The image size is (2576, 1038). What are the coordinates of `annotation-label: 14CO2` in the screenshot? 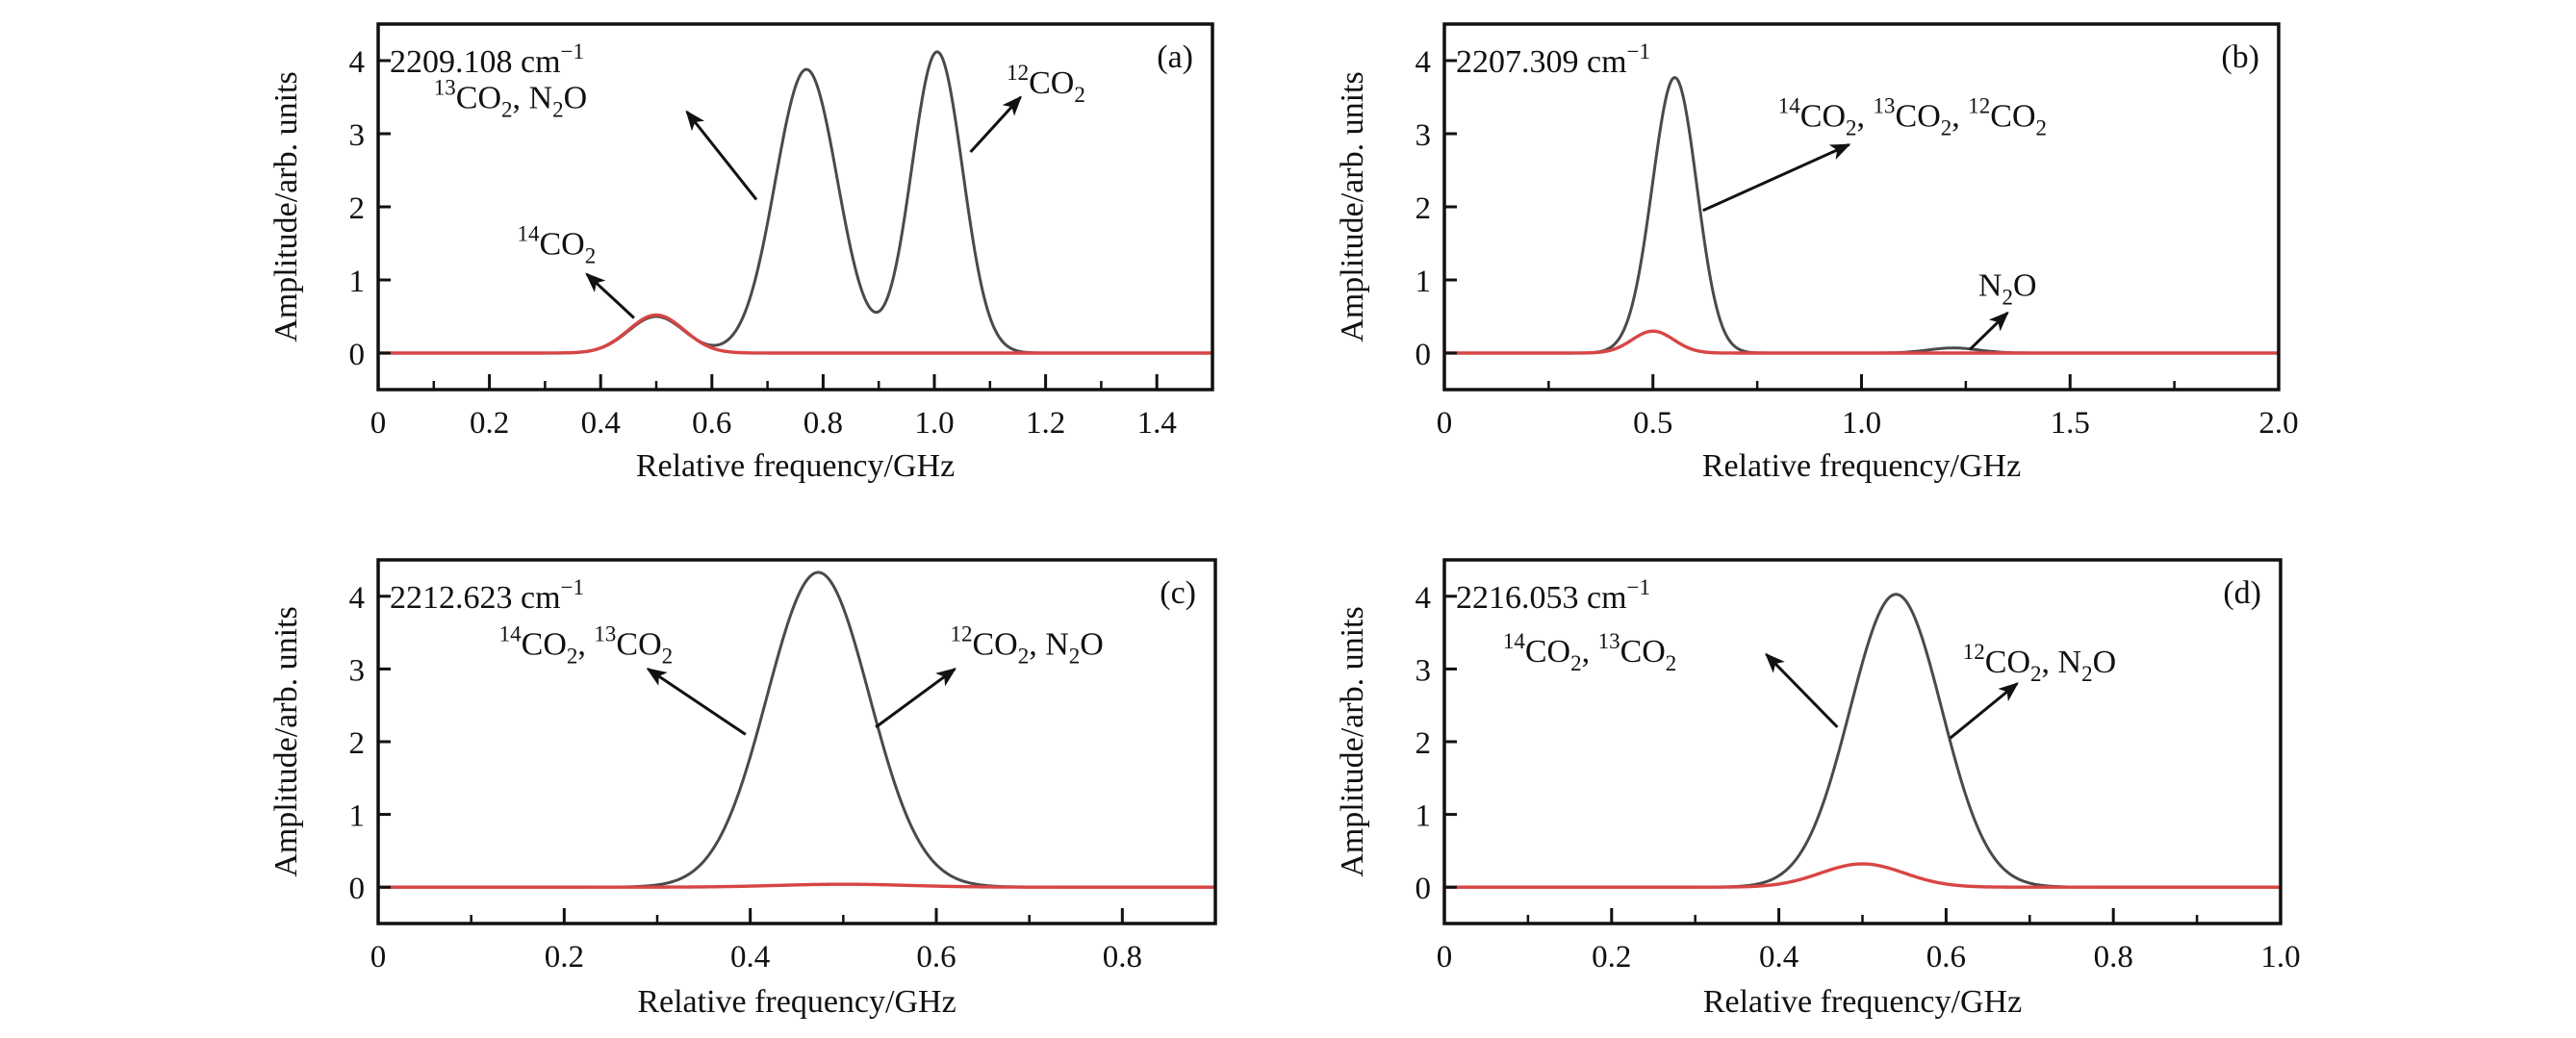 It's located at (557, 244).